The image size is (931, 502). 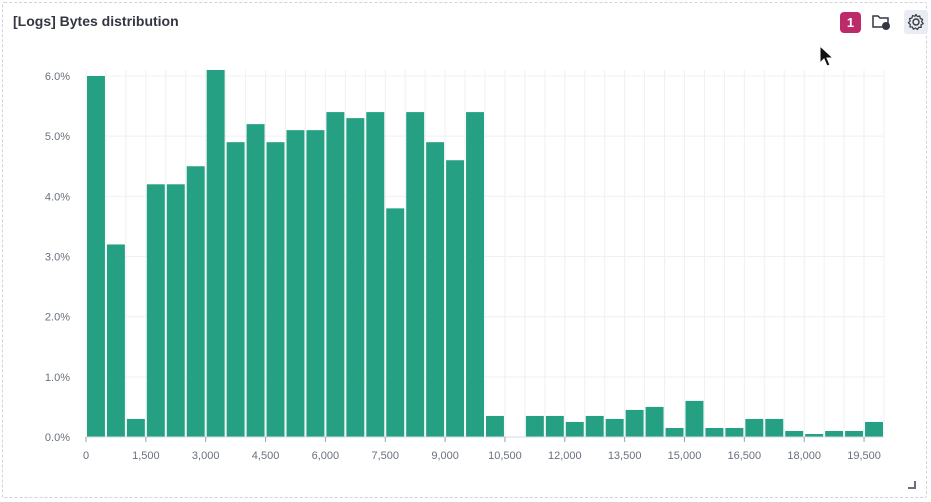 What do you see at coordinates (86, 456) in the screenshot?
I see `x-tick-label: 0` at bounding box center [86, 456].